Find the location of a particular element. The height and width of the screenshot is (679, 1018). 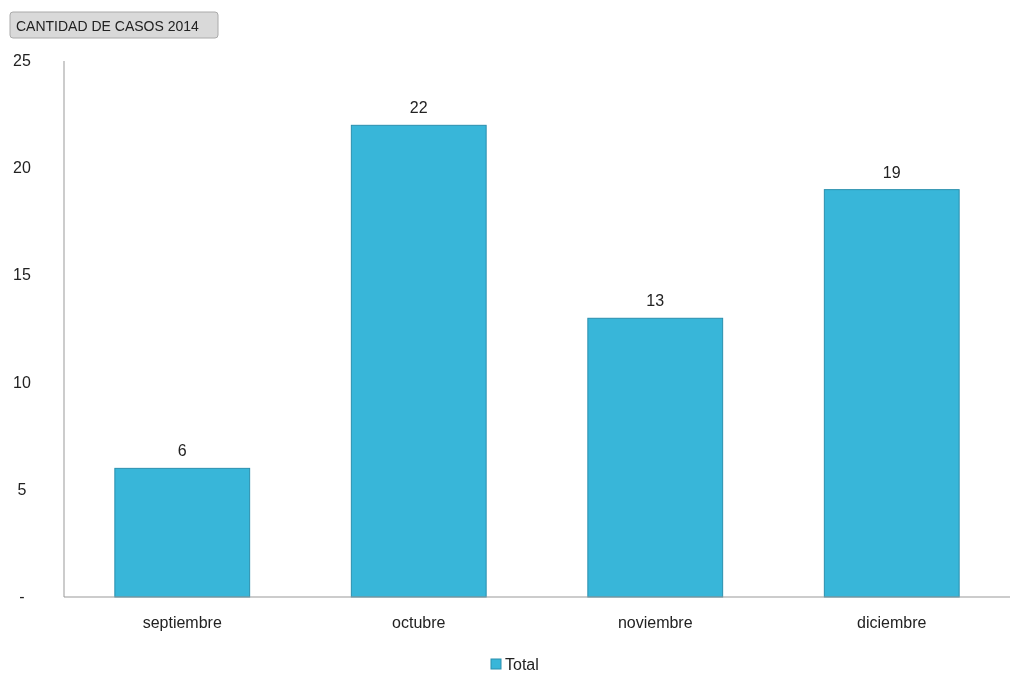

x-tick-label: octubre is located at coordinates (419, 622).